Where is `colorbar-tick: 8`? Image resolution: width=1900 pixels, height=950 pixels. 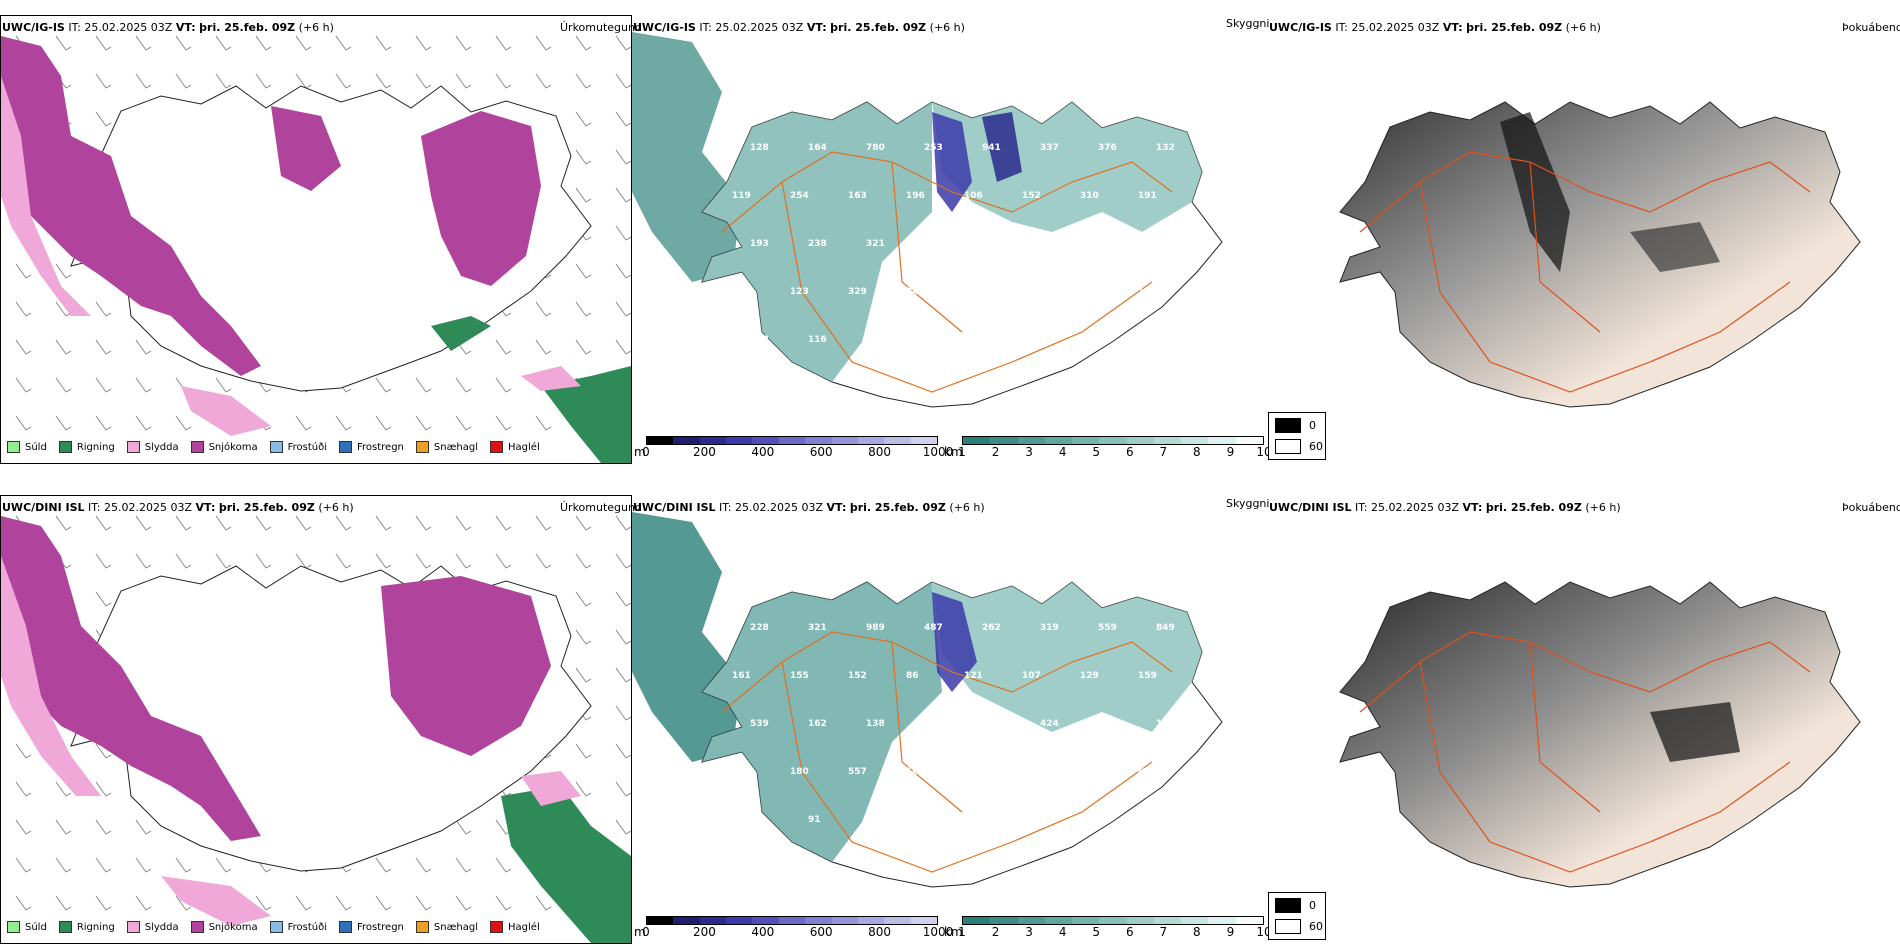 colorbar-tick: 8 is located at coordinates (1197, 452).